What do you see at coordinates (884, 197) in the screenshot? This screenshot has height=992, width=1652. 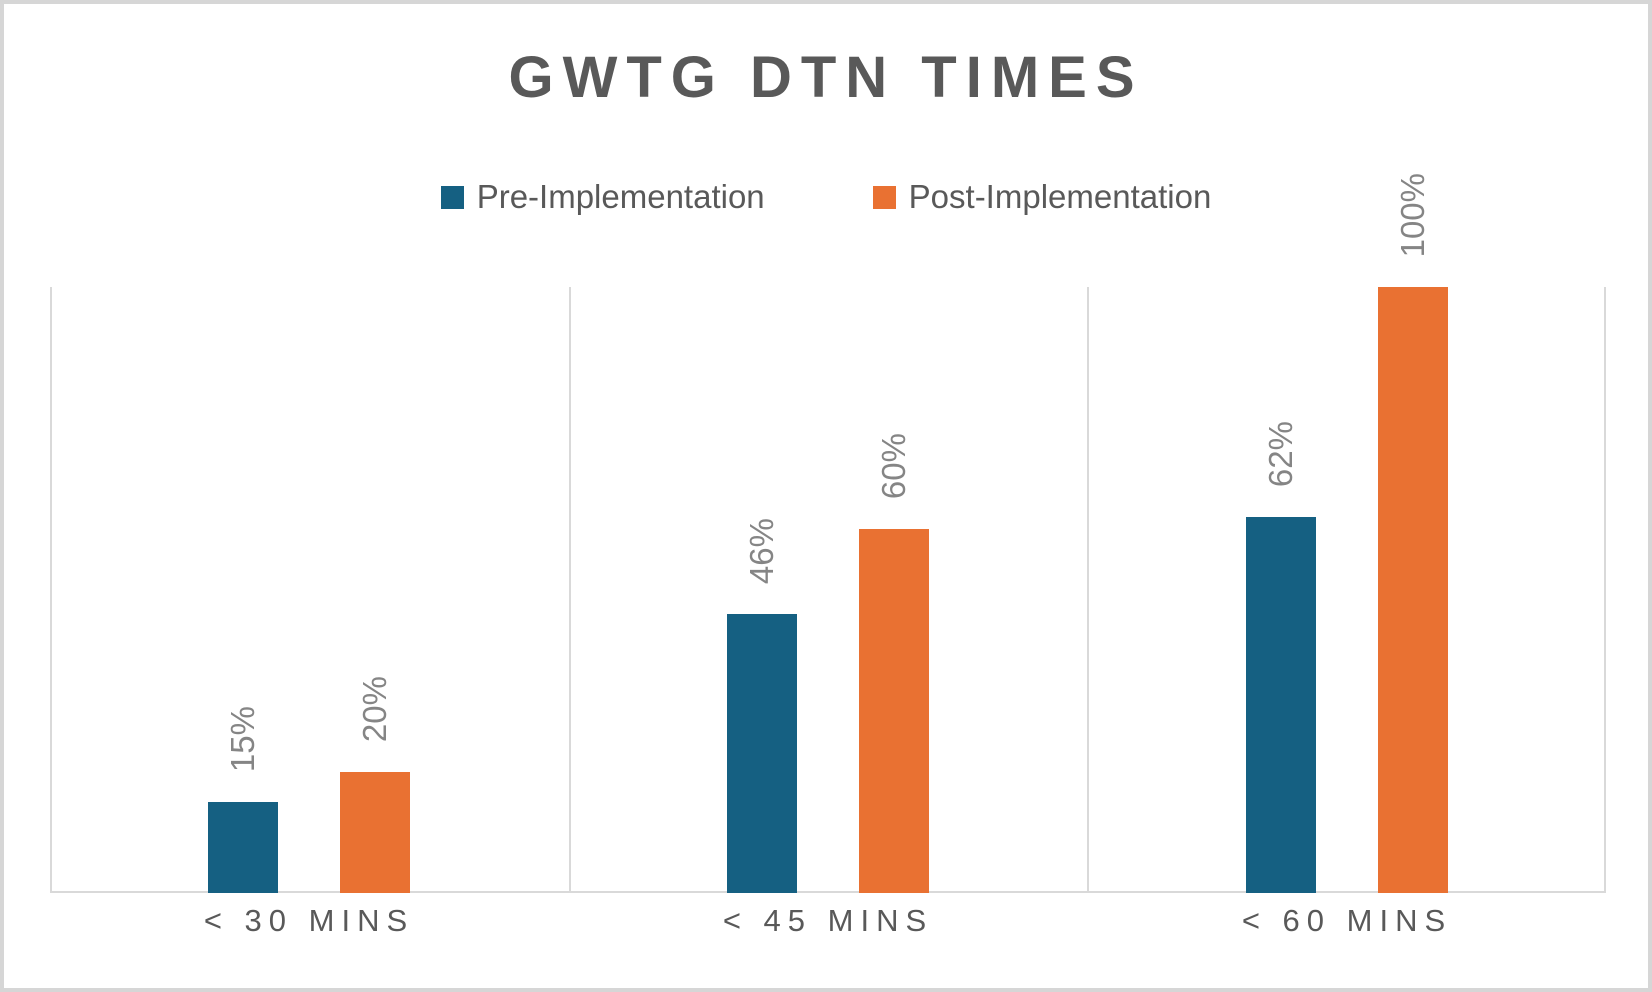 I see `legend-swatch-post-icon` at bounding box center [884, 197].